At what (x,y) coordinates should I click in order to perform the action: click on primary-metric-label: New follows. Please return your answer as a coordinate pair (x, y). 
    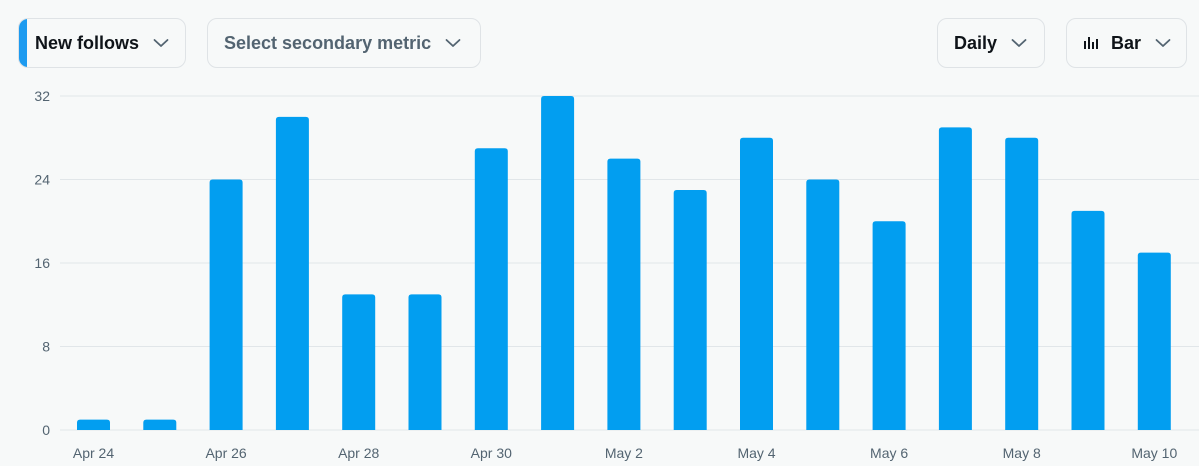
    Looking at the image, I should click on (87, 42).